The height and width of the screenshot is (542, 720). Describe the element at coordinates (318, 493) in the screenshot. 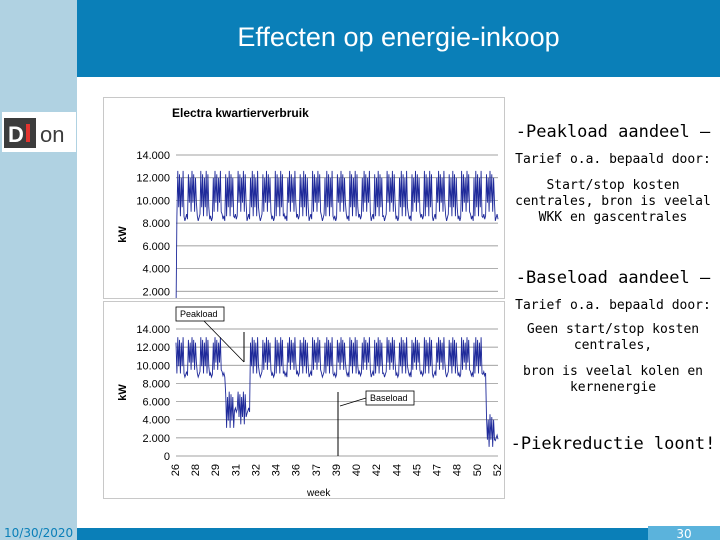

I see `x-axis-label: week` at that location.